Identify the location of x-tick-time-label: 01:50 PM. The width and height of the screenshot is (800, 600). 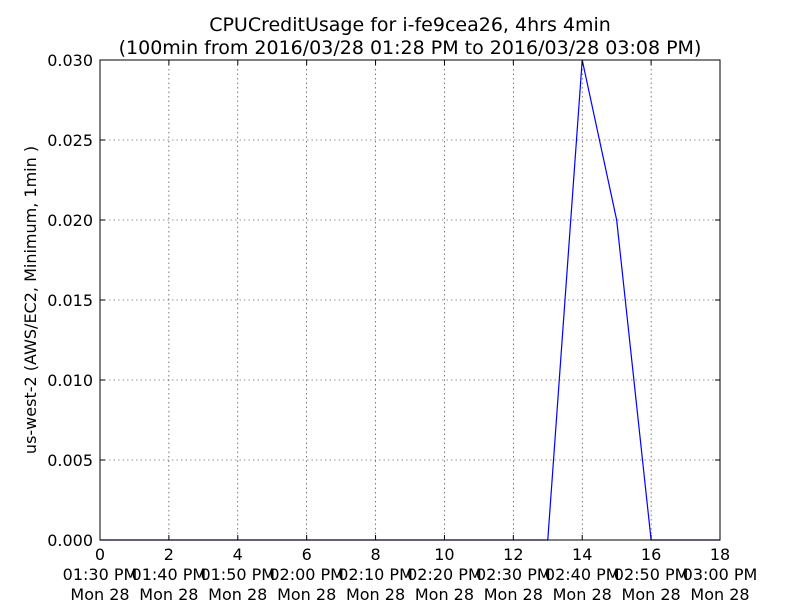
(237, 574).